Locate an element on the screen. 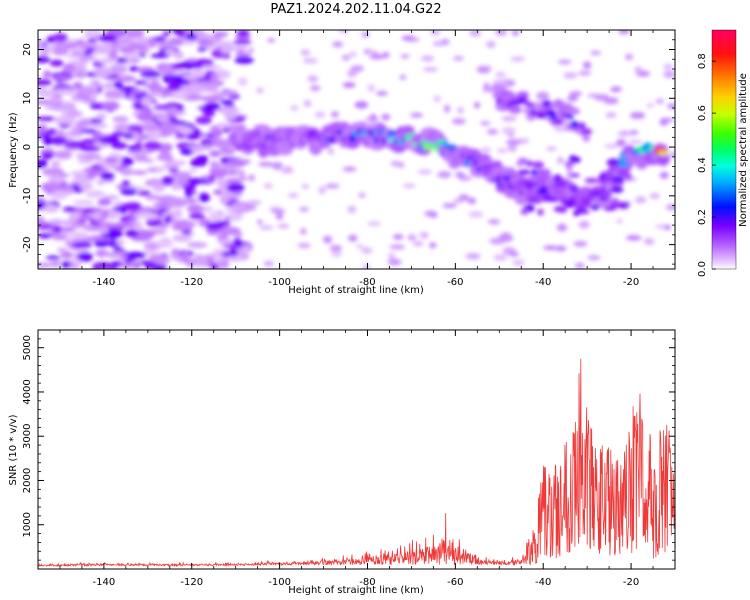 Image resolution: width=750 pixels, height=600 pixels. spectrogram-x-tick-label: -100 is located at coordinates (279, 282).